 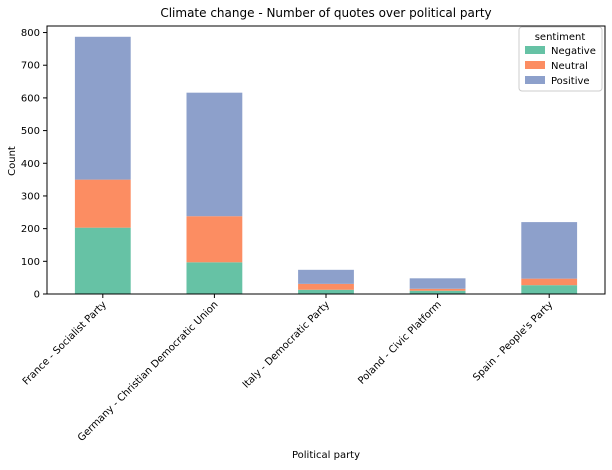 I want to click on y-tick-label: 0, so click(x=37, y=295).